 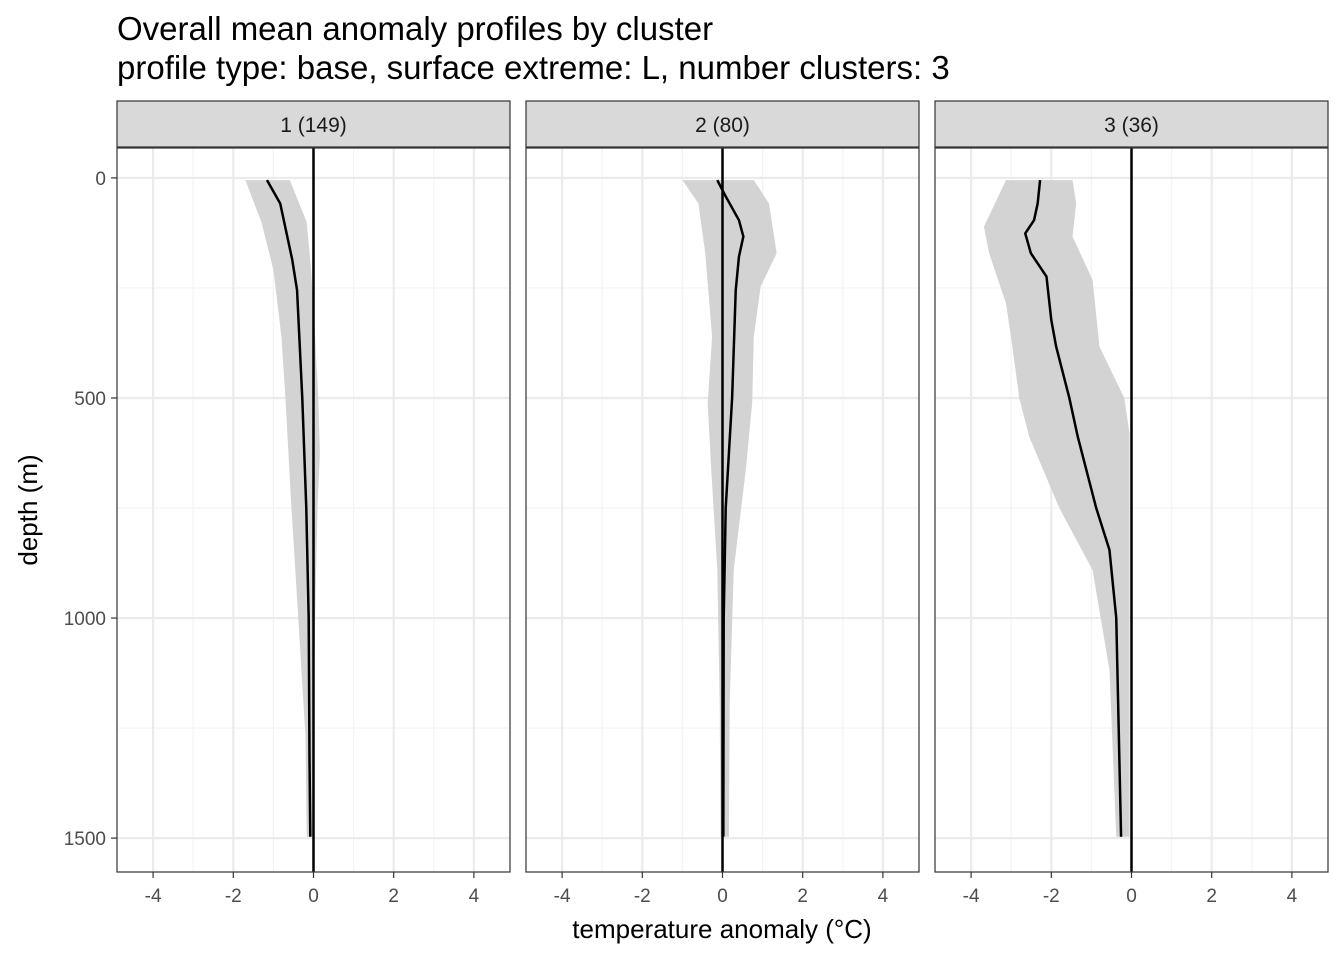 What do you see at coordinates (90, 399) in the screenshot?
I see `y-tick-label: 500` at bounding box center [90, 399].